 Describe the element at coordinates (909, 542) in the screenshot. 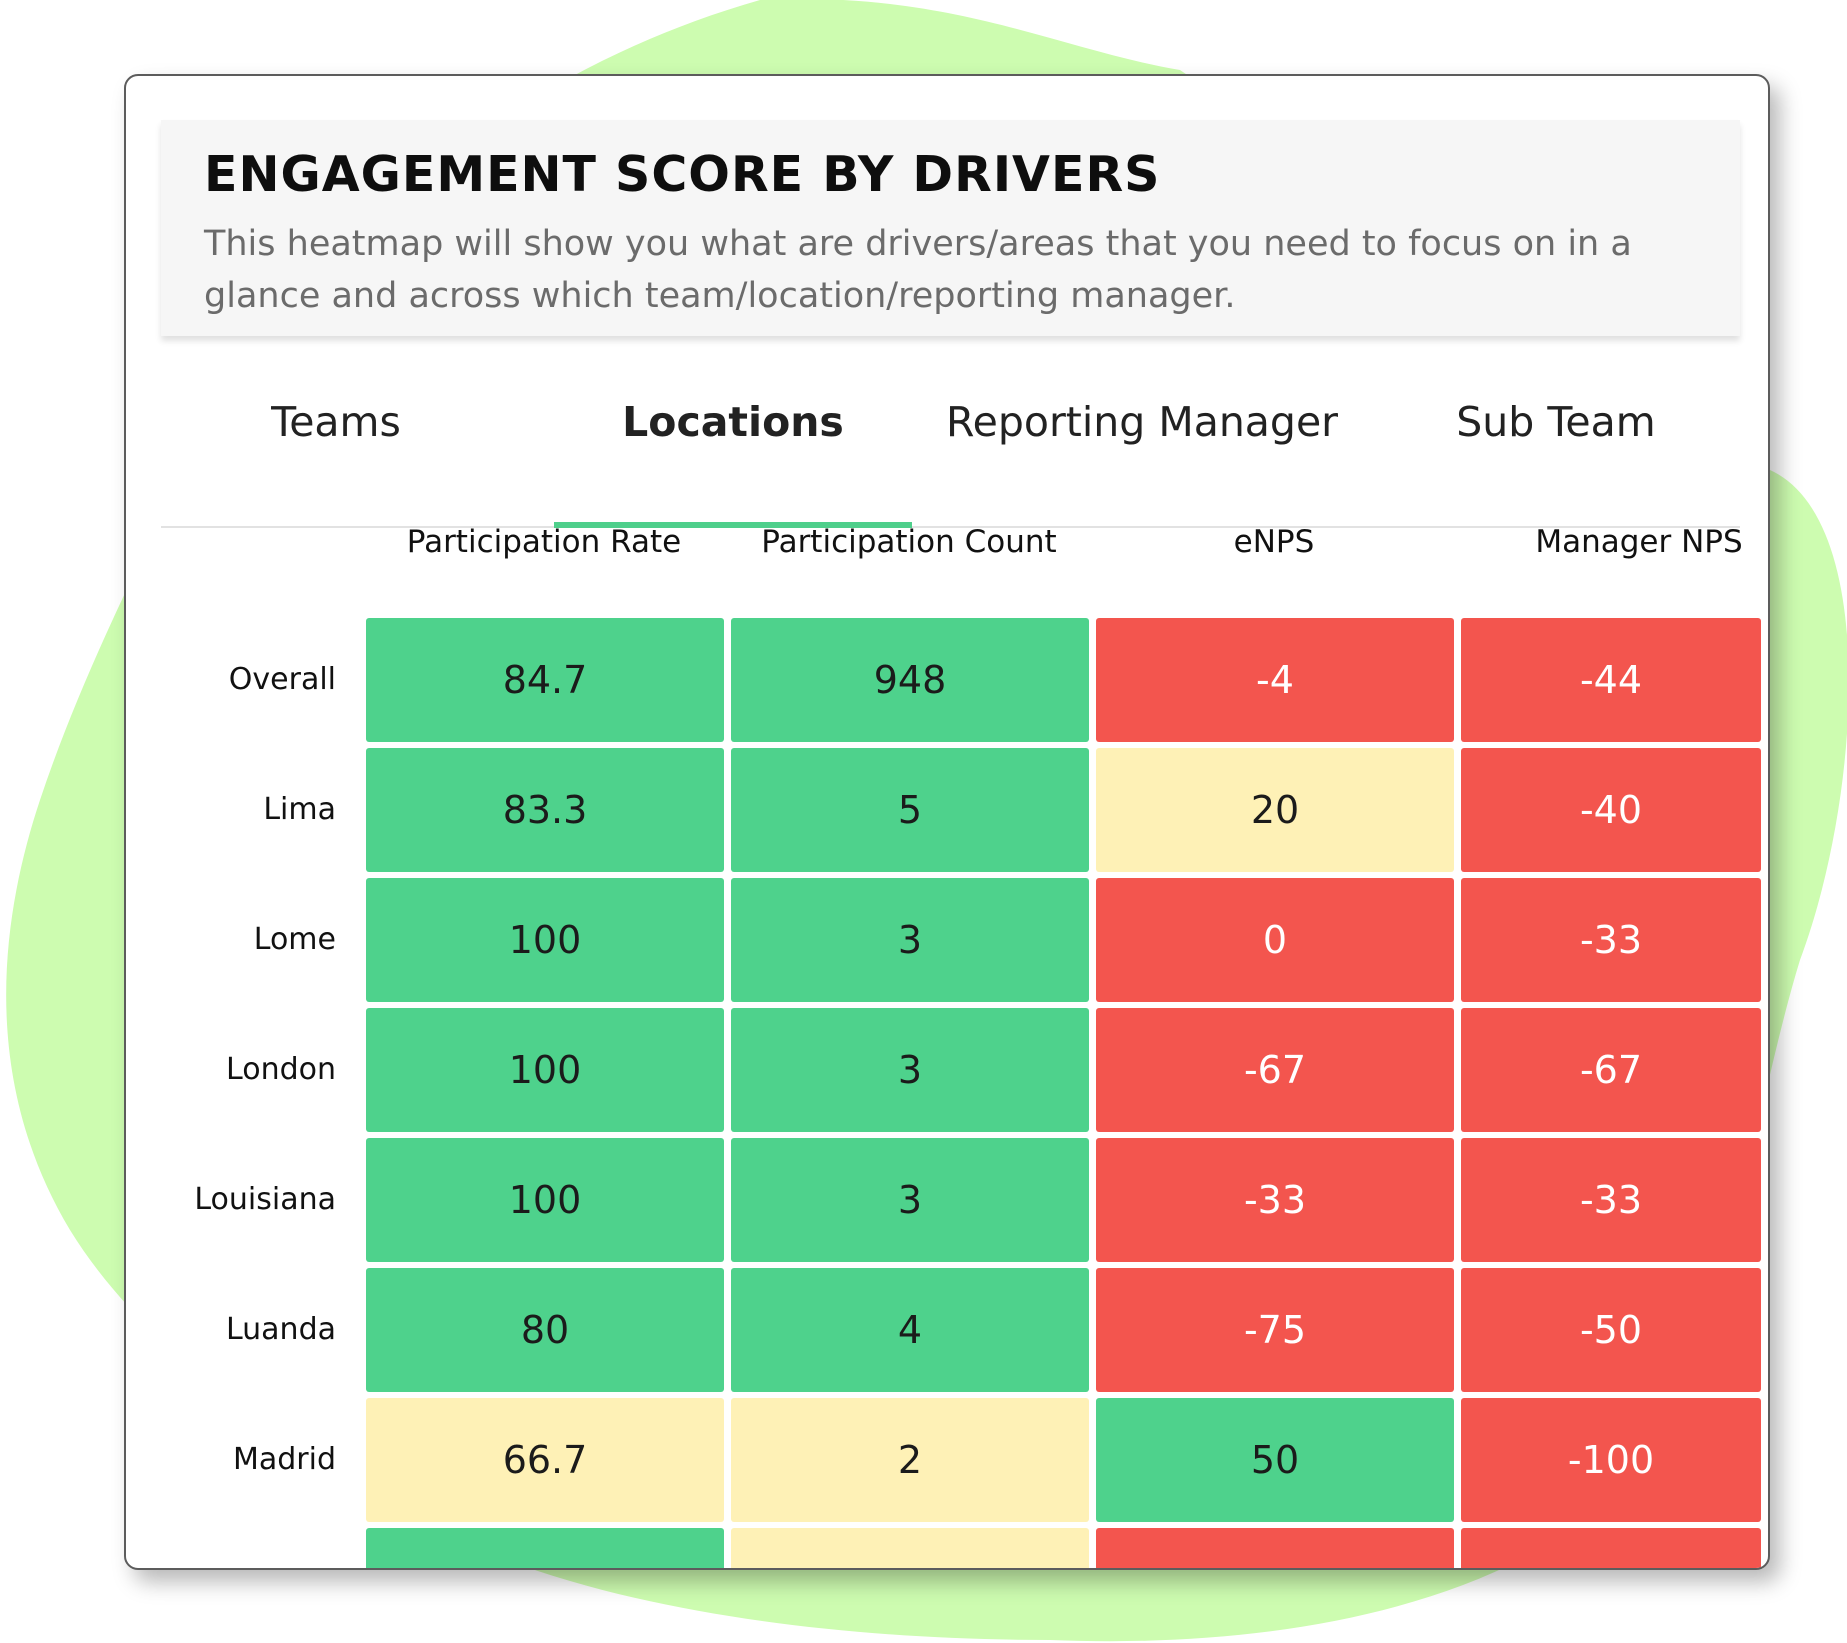

I see `column-header-participation-count: Participation Count` at that location.